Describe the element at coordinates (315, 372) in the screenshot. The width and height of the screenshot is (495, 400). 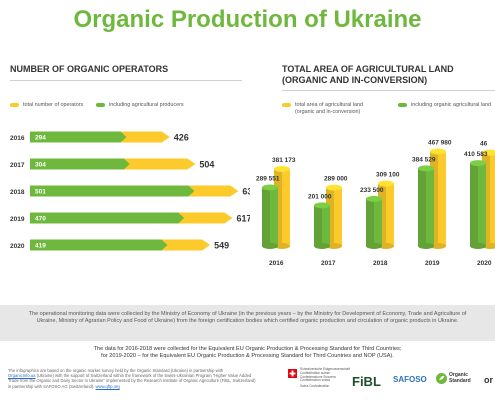
I see `swiss-line-2: Confédération suisse` at that location.